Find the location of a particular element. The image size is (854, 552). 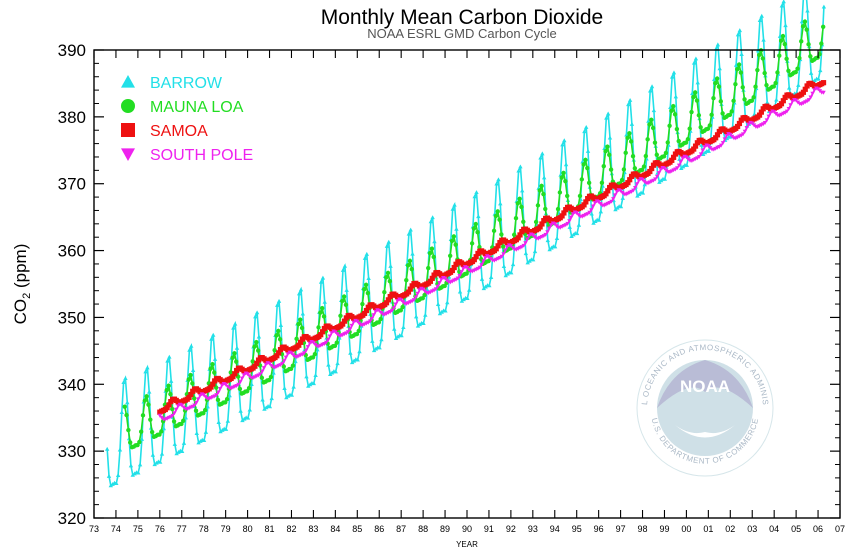

x-tick-label: 88 is located at coordinates (423, 529).